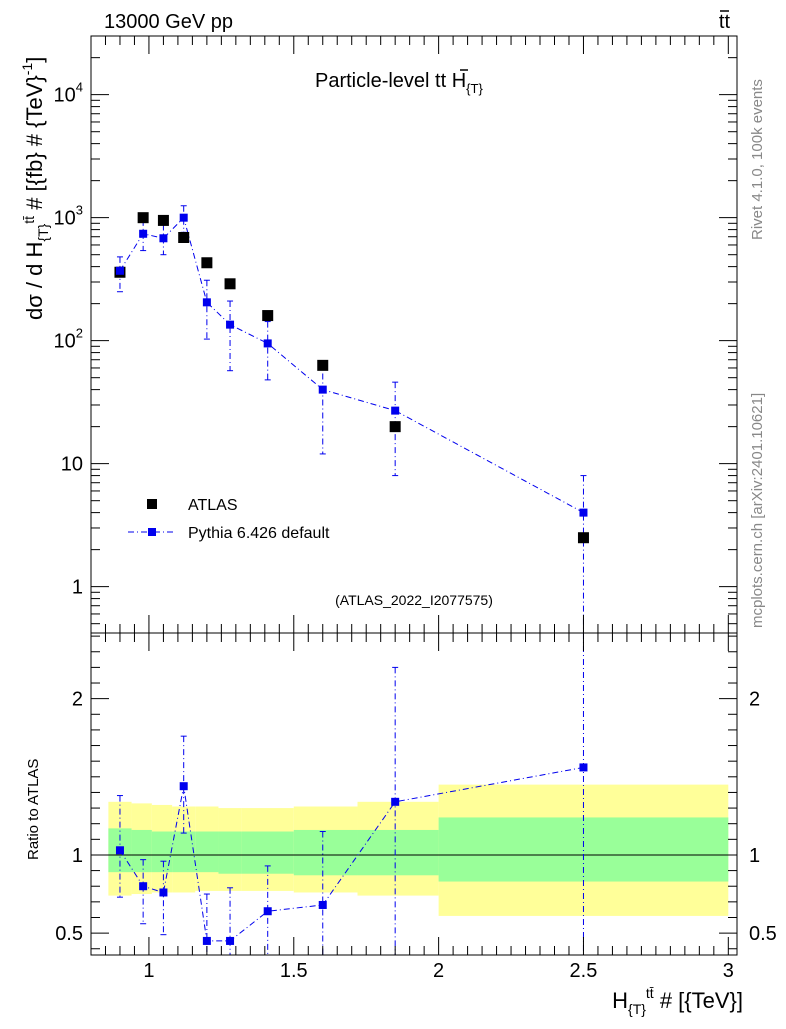 The image size is (786, 1029). What do you see at coordinates (438, 971) in the screenshot?
I see `x-tick-label: 2` at bounding box center [438, 971].